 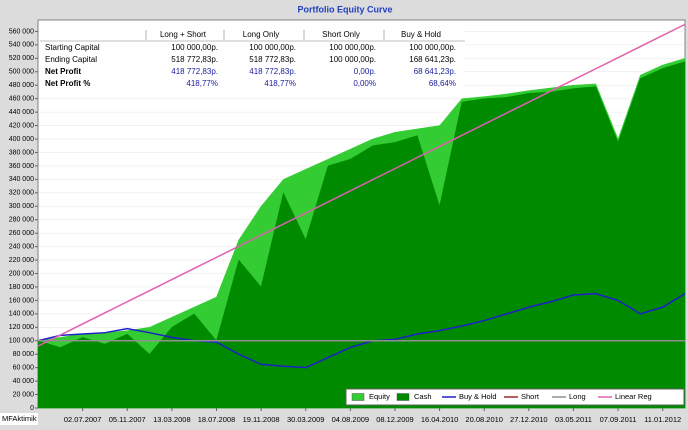 I want to click on x-tick-label: 11.01.2012, so click(x=662, y=419).